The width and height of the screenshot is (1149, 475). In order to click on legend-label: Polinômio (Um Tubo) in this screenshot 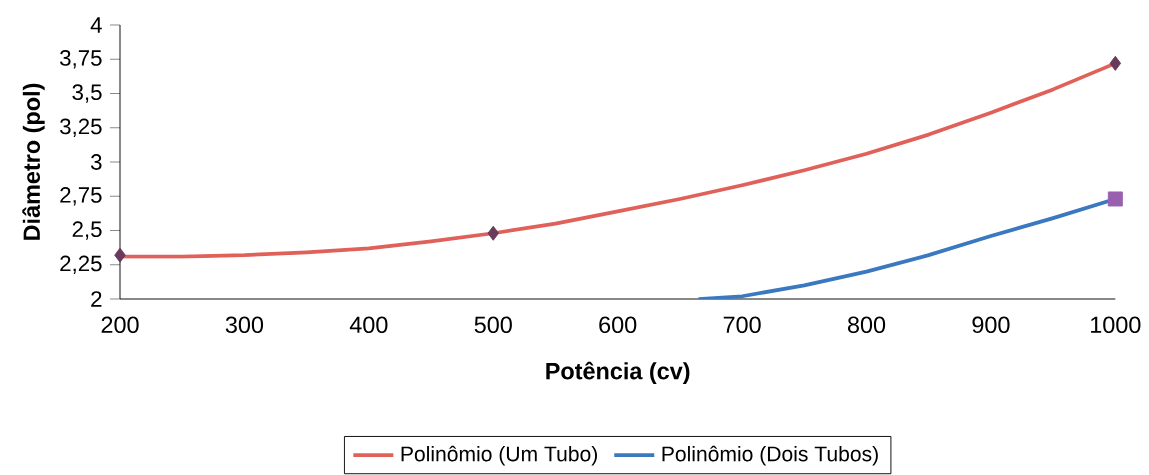, I will do `click(499, 455)`.